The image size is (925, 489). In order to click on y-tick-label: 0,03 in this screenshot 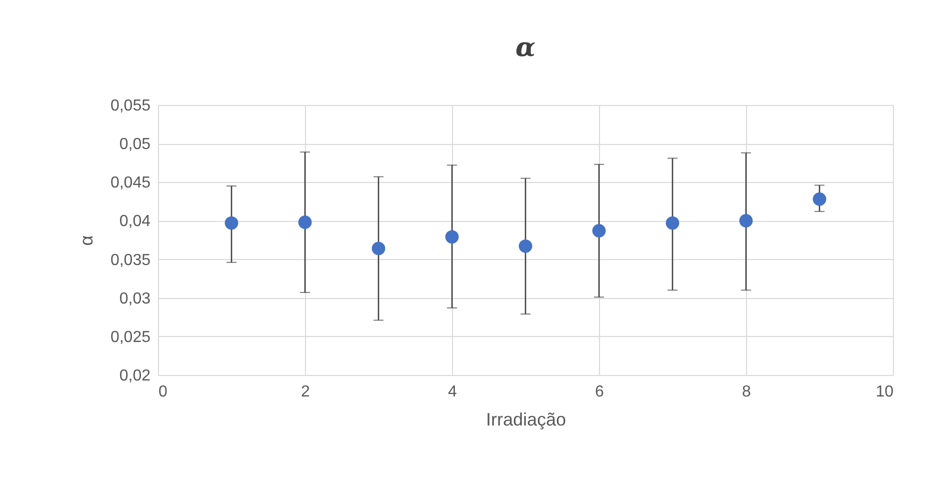, I will do `click(135, 299)`.